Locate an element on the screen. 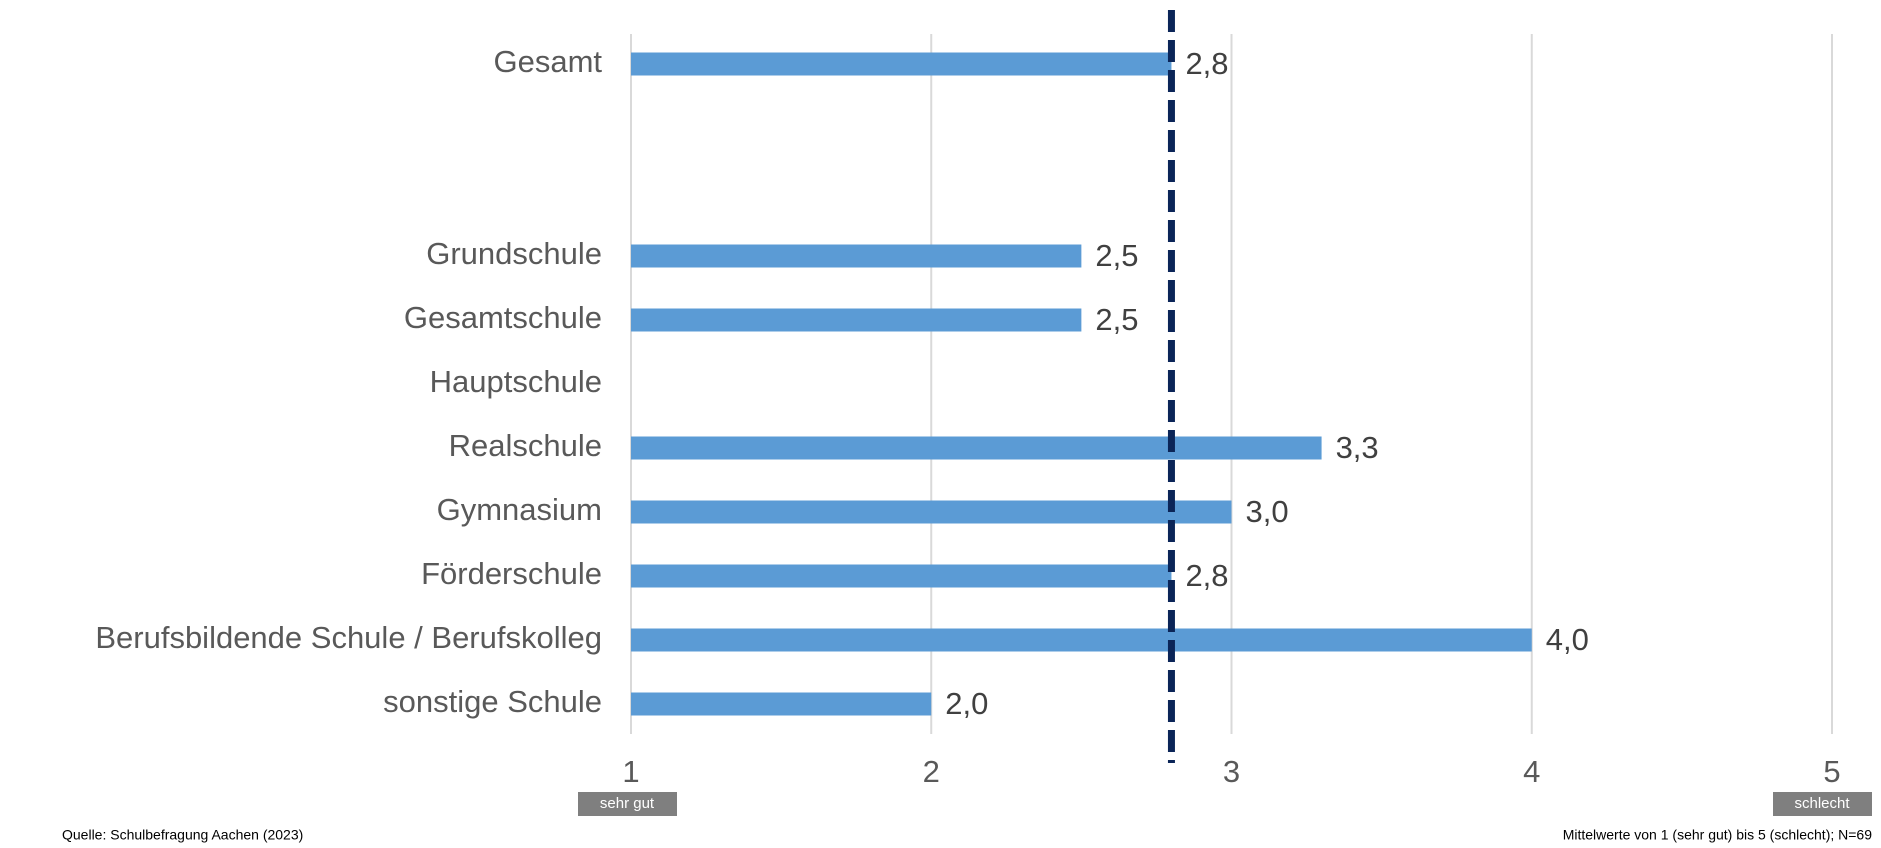  source: Quelle: Schulbefragung Aachen (2023) is located at coordinates (182, 835).